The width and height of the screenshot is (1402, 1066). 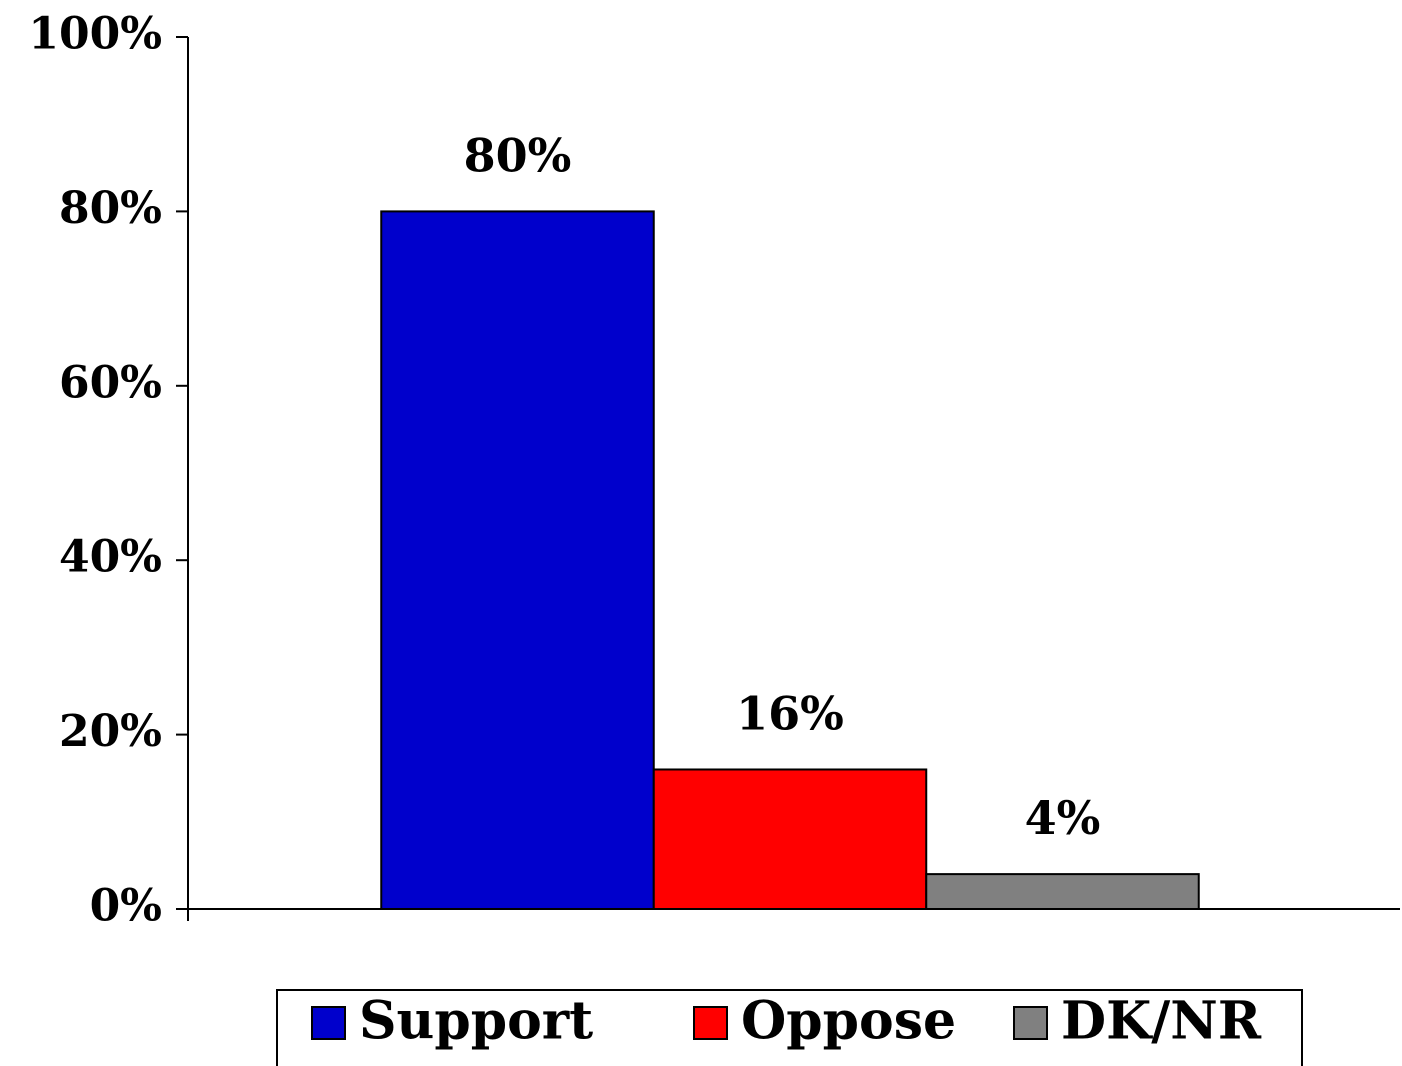 What do you see at coordinates (110, 557) in the screenshot?
I see `y-tick-label: 40%` at bounding box center [110, 557].